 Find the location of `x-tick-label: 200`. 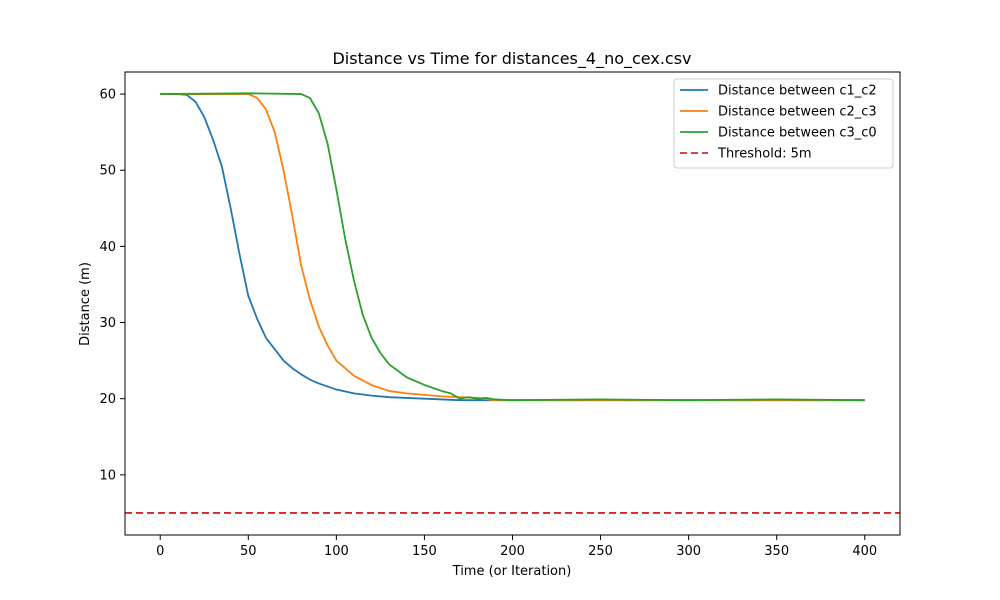

x-tick-label: 200 is located at coordinates (512, 551).